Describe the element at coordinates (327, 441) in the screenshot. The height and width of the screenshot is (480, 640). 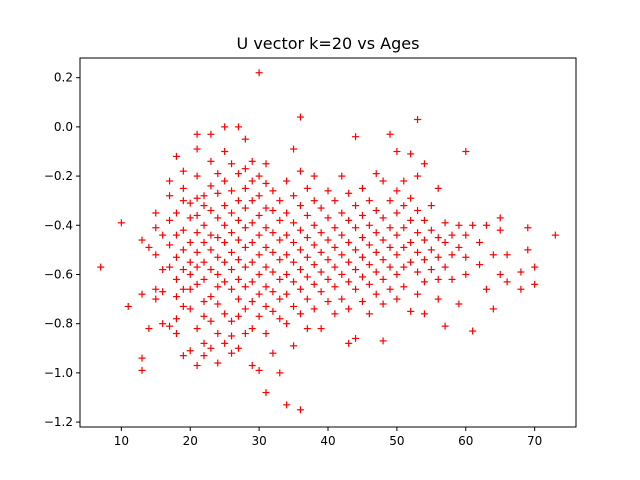
I see `x-tick-label: 40` at that location.